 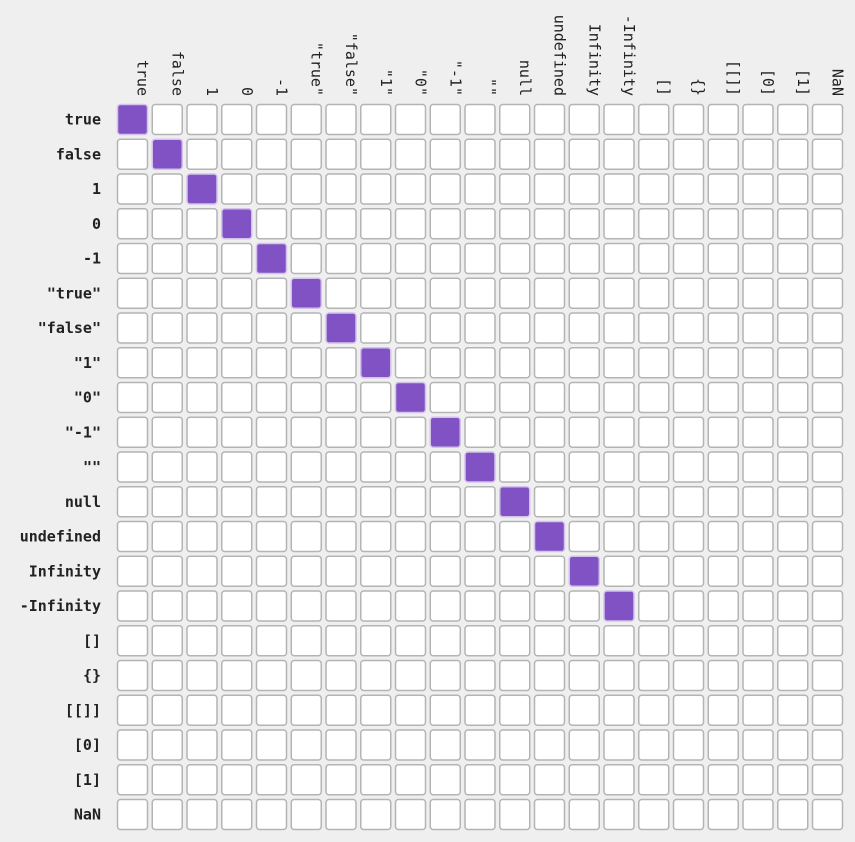 I want to click on column-label: [1], so click(x=803, y=82).